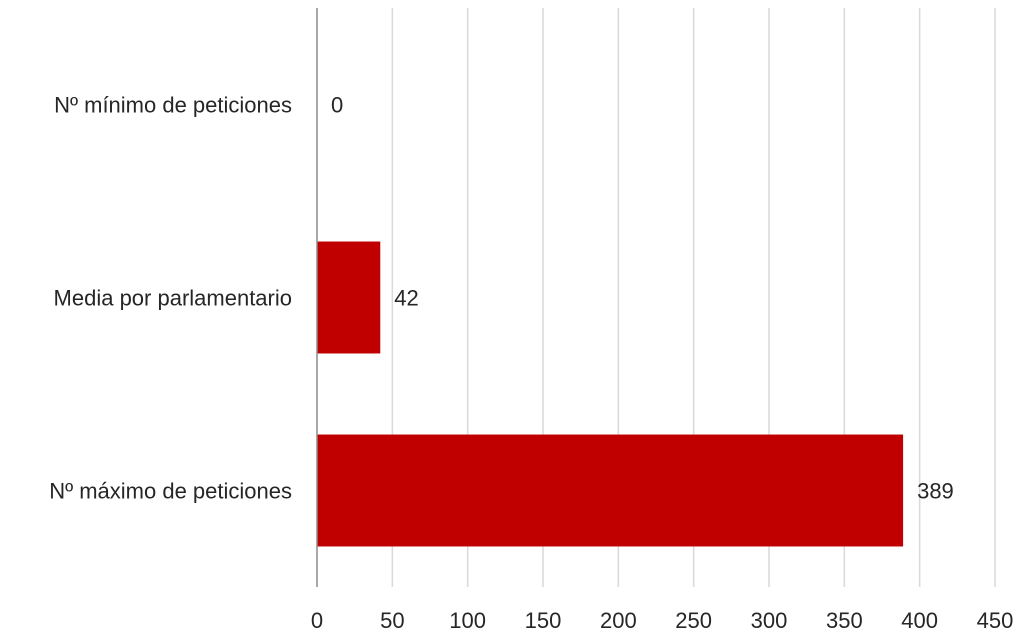 Image resolution: width=1023 pixels, height=641 pixels. What do you see at coordinates (693, 620) in the screenshot?
I see `x-tick-label-250: 250` at bounding box center [693, 620].